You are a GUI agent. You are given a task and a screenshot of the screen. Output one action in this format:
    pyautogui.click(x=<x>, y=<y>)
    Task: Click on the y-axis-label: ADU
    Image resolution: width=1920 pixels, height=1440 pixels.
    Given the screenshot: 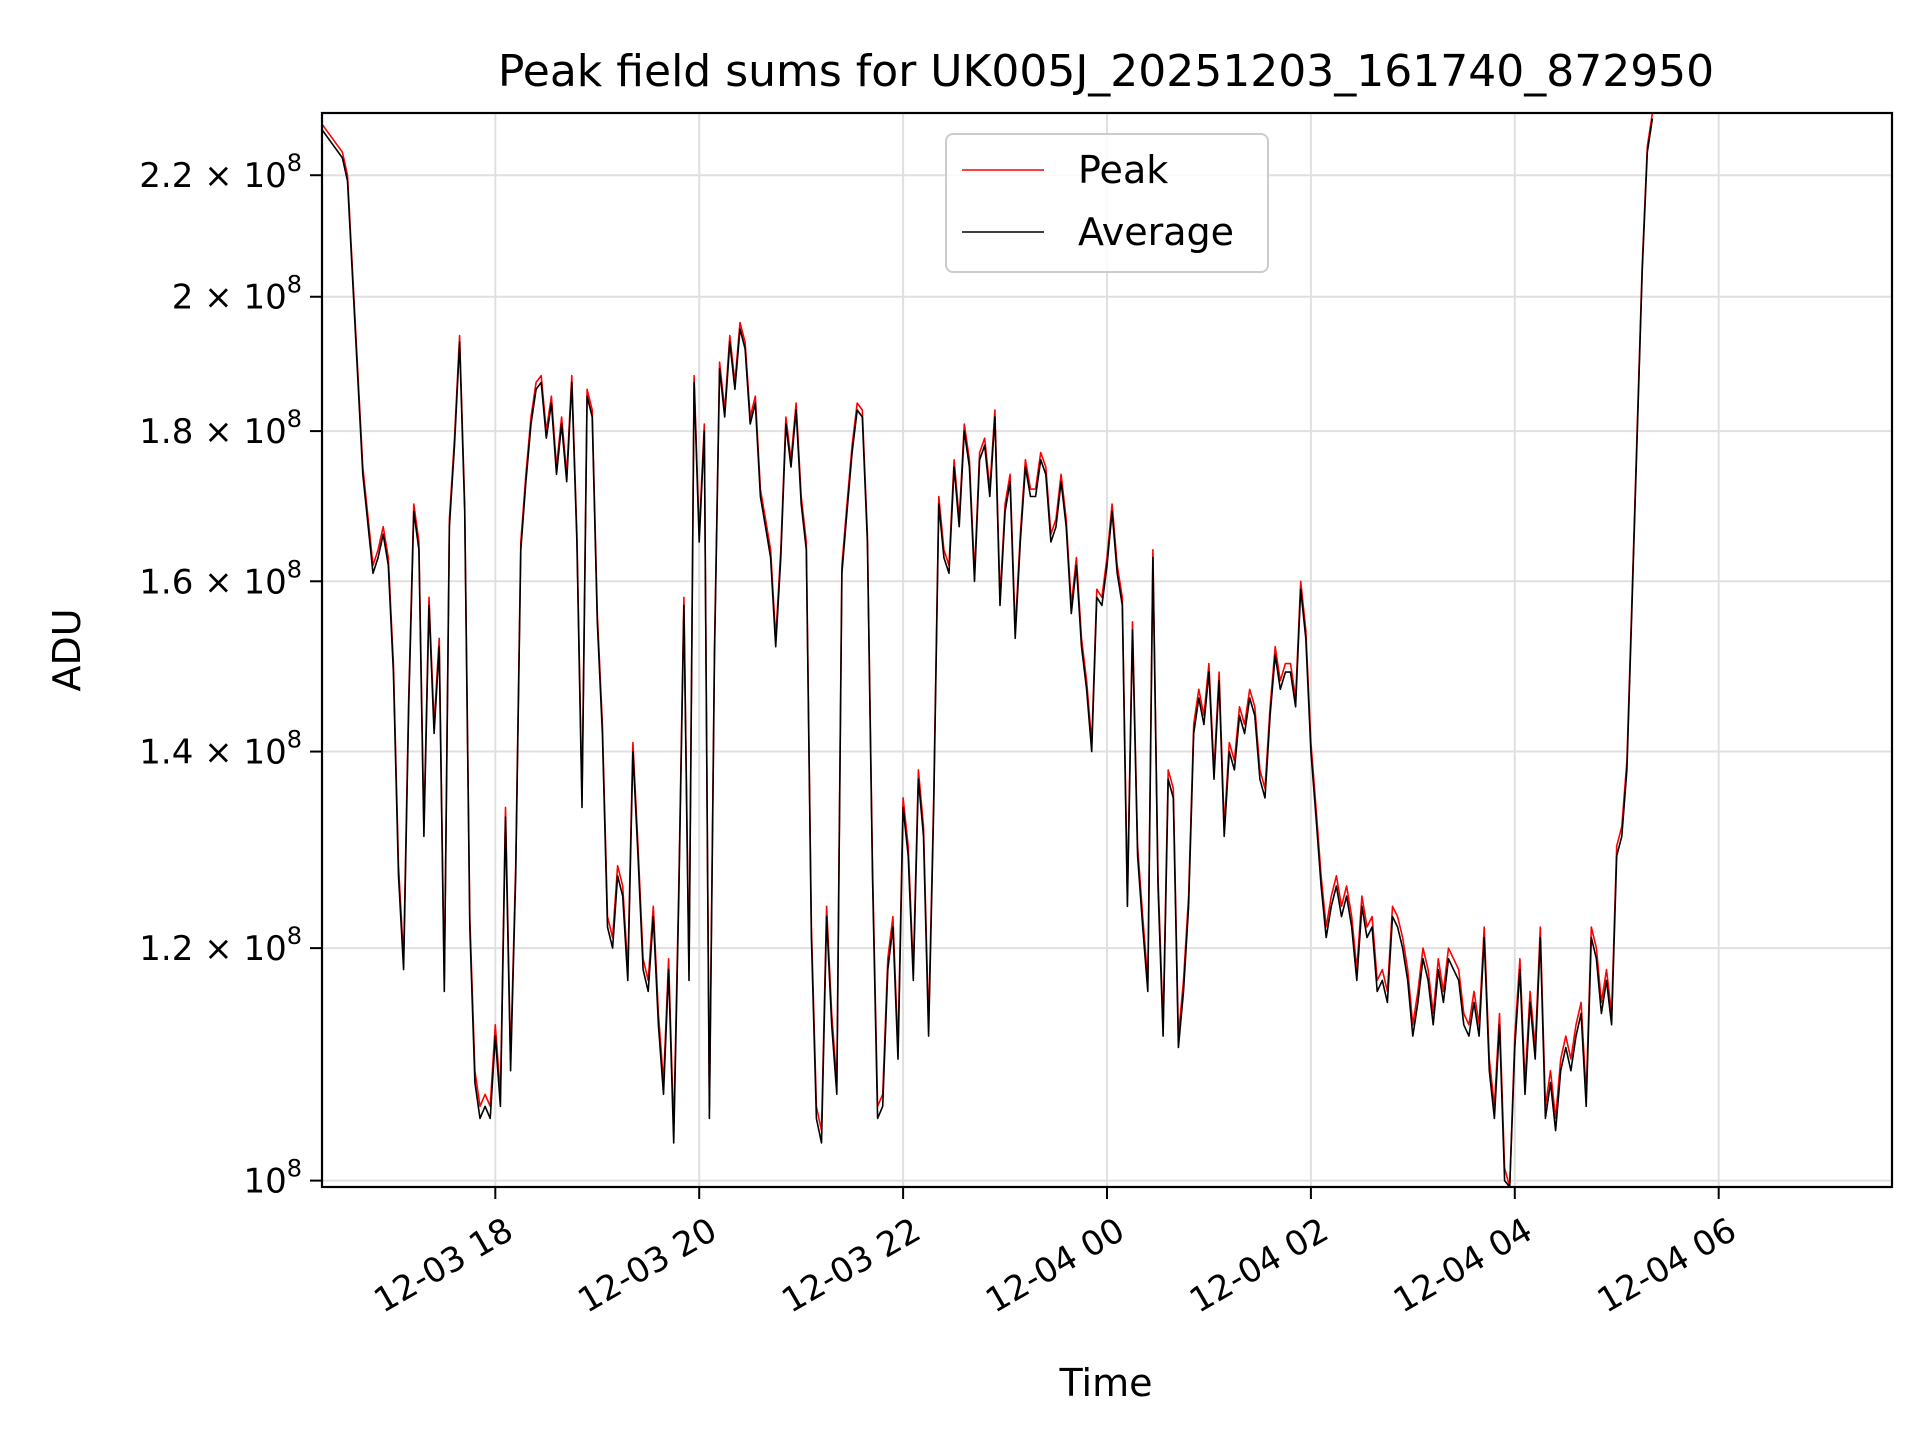 What is the action you would take?
    pyautogui.click(x=67, y=649)
    